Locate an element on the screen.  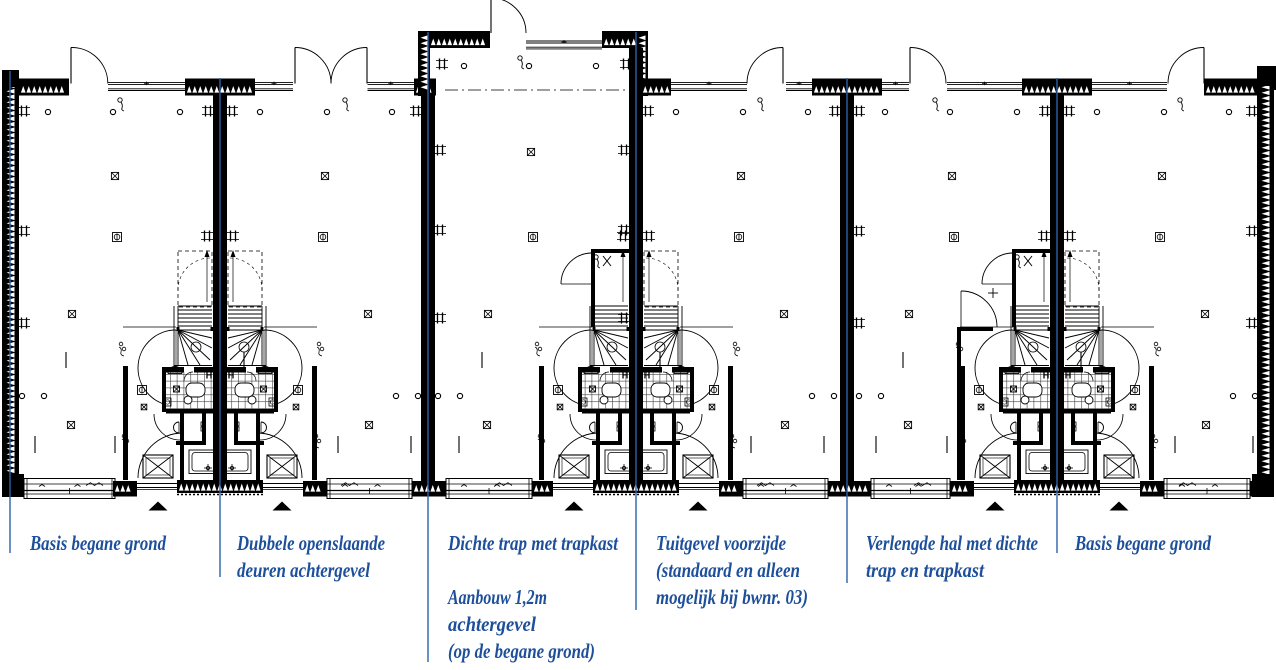
svg-text: Dichte trap met trapkast is located at coordinates (533, 543).